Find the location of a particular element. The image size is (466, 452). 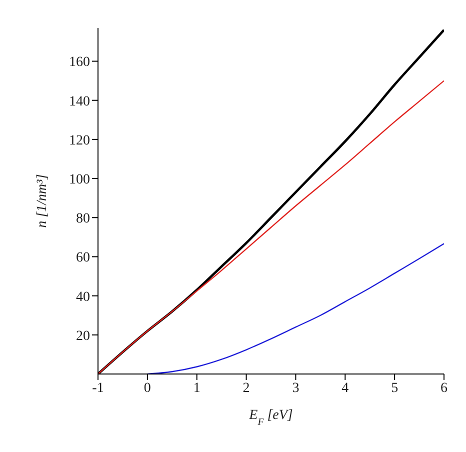

y-tick-label: 40 is located at coordinates (83, 297).